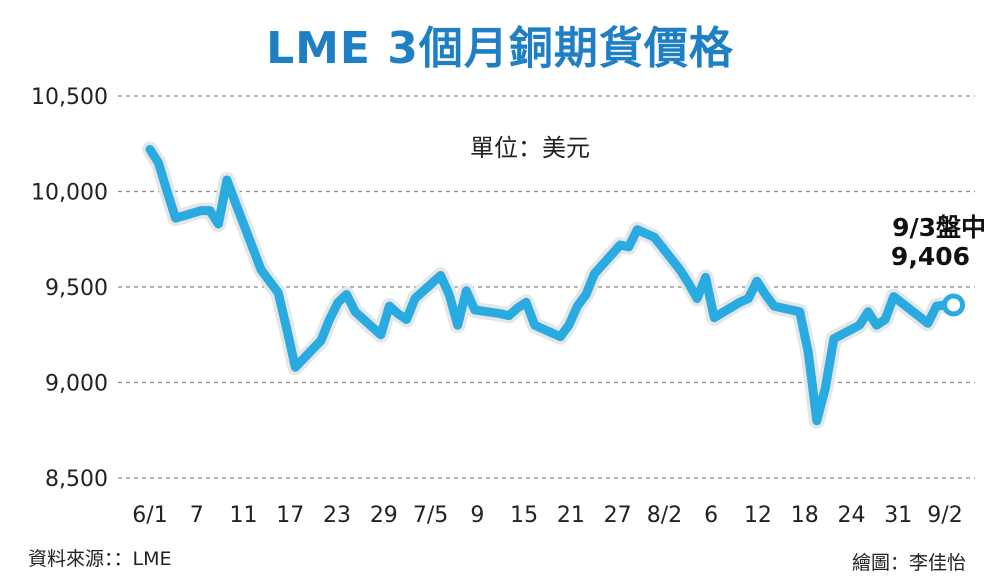 The width and height of the screenshot is (1000, 588). I want to click on x-tick-label: 6/1, so click(149, 515).